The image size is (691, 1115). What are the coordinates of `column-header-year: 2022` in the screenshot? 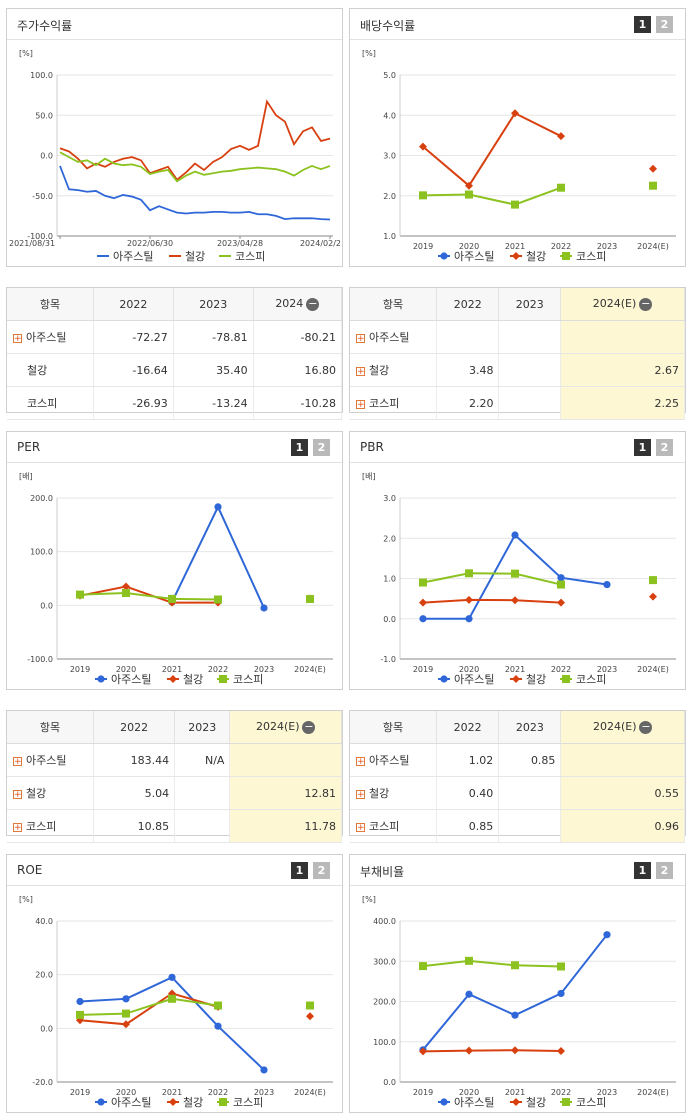 It's located at (468, 727).